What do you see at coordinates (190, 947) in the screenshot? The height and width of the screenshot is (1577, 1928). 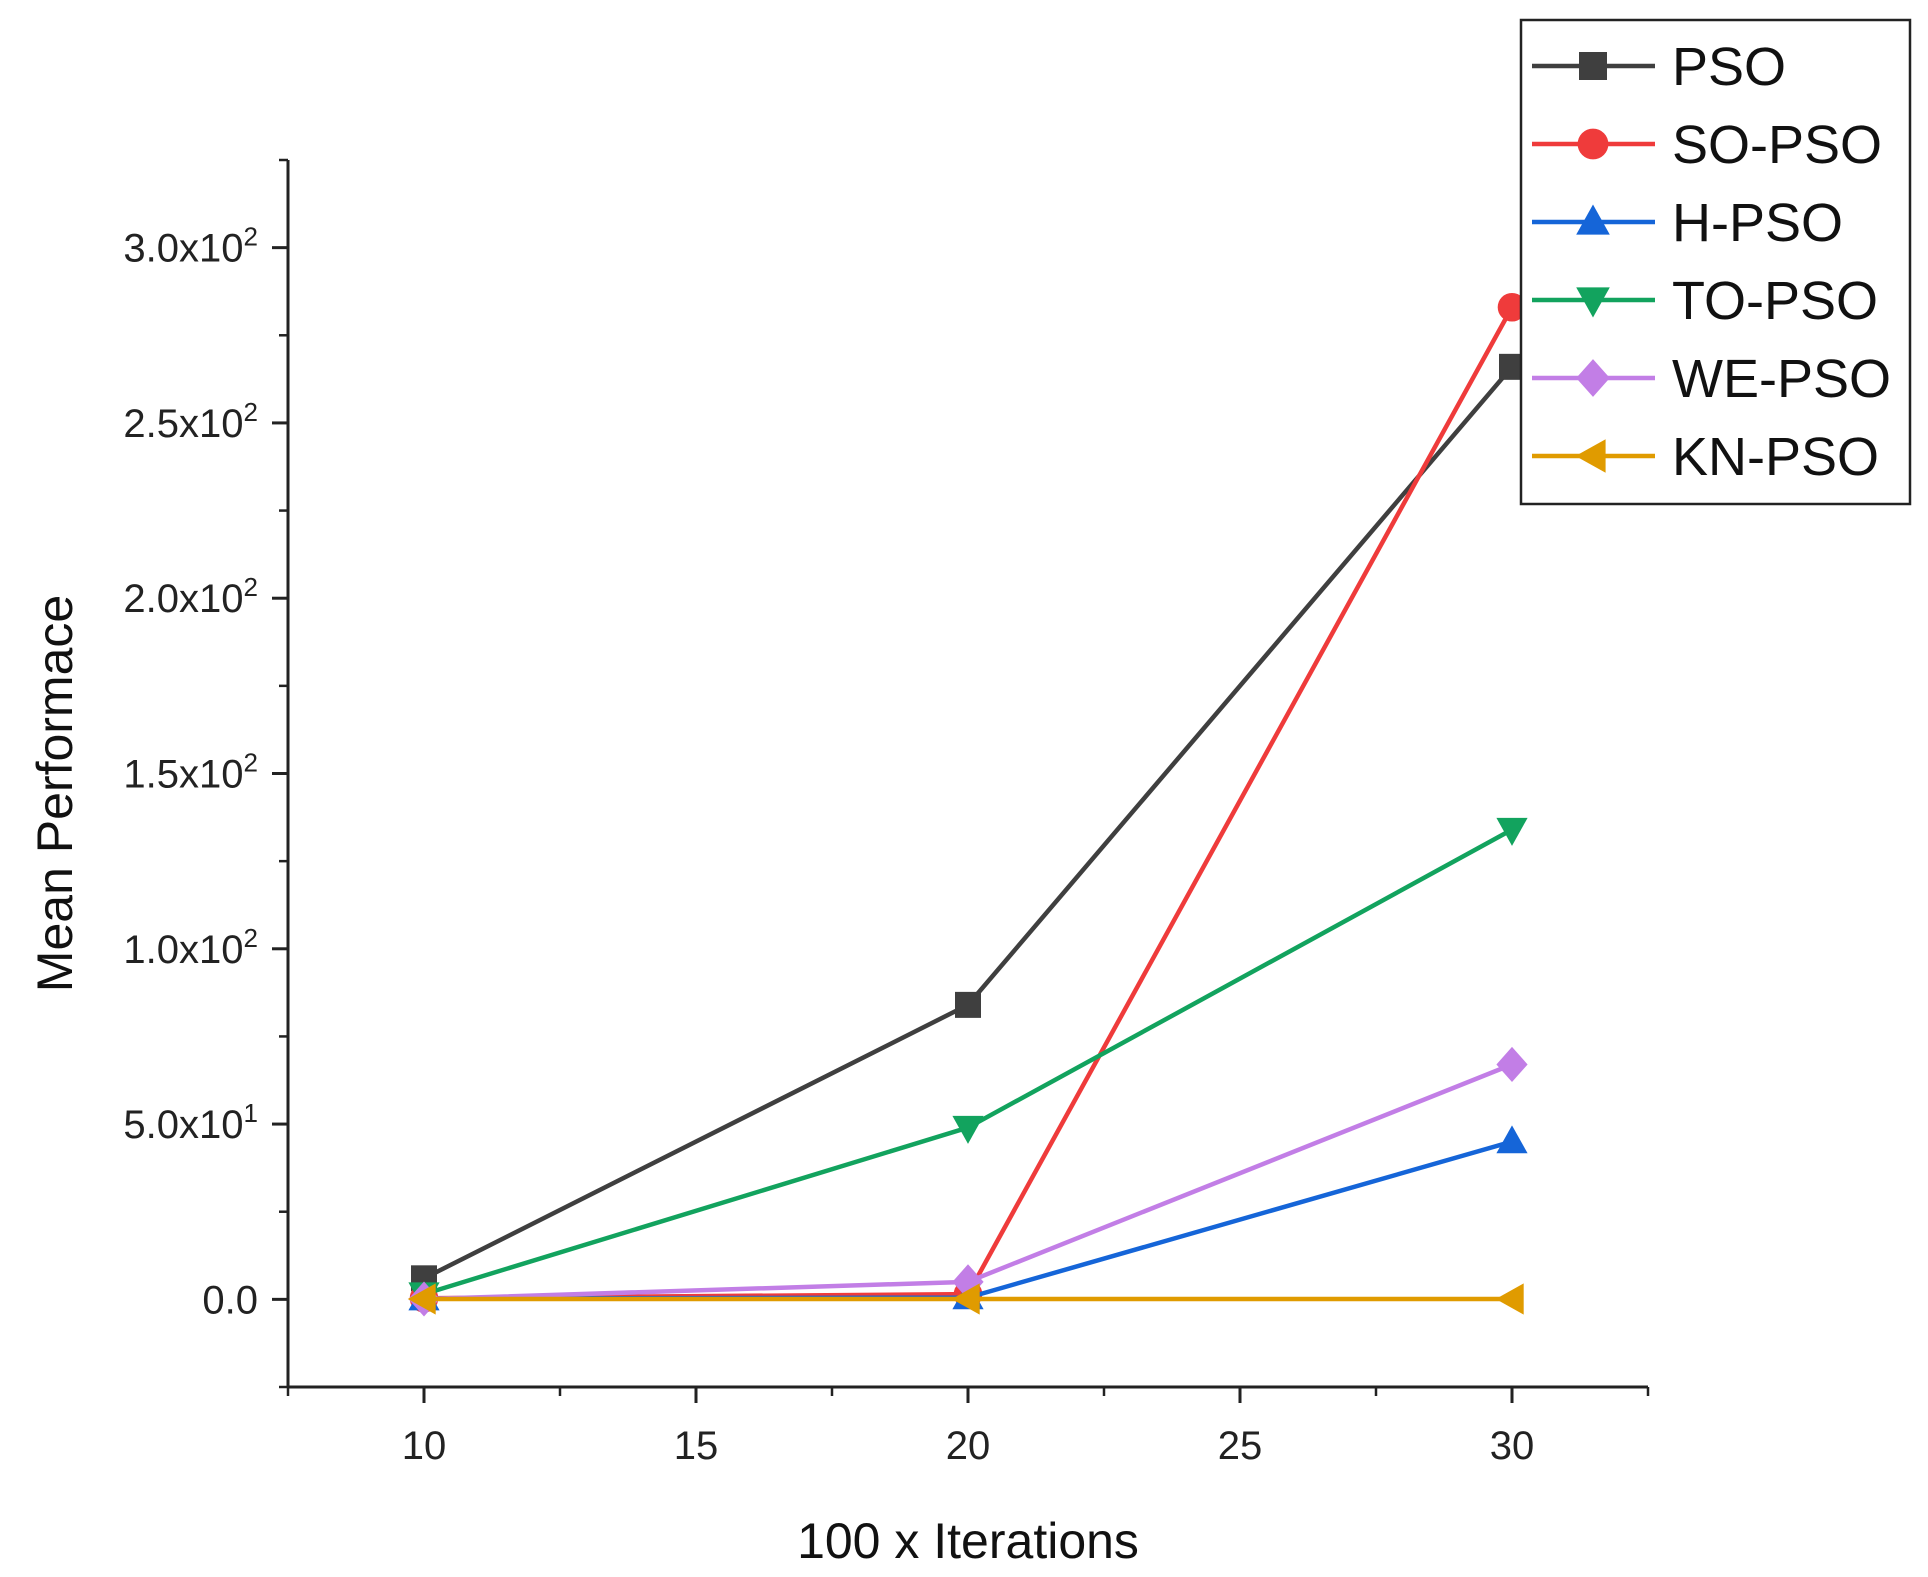 I see `y-tick-label: 1.0x10²` at bounding box center [190, 947].